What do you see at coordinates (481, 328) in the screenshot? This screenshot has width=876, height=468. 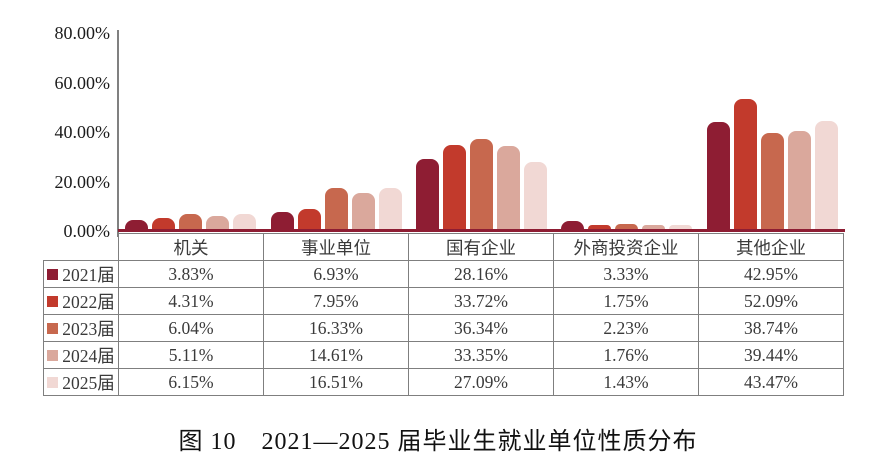 I see `value-cell-2023届-国有企业: 36.34%` at bounding box center [481, 328].